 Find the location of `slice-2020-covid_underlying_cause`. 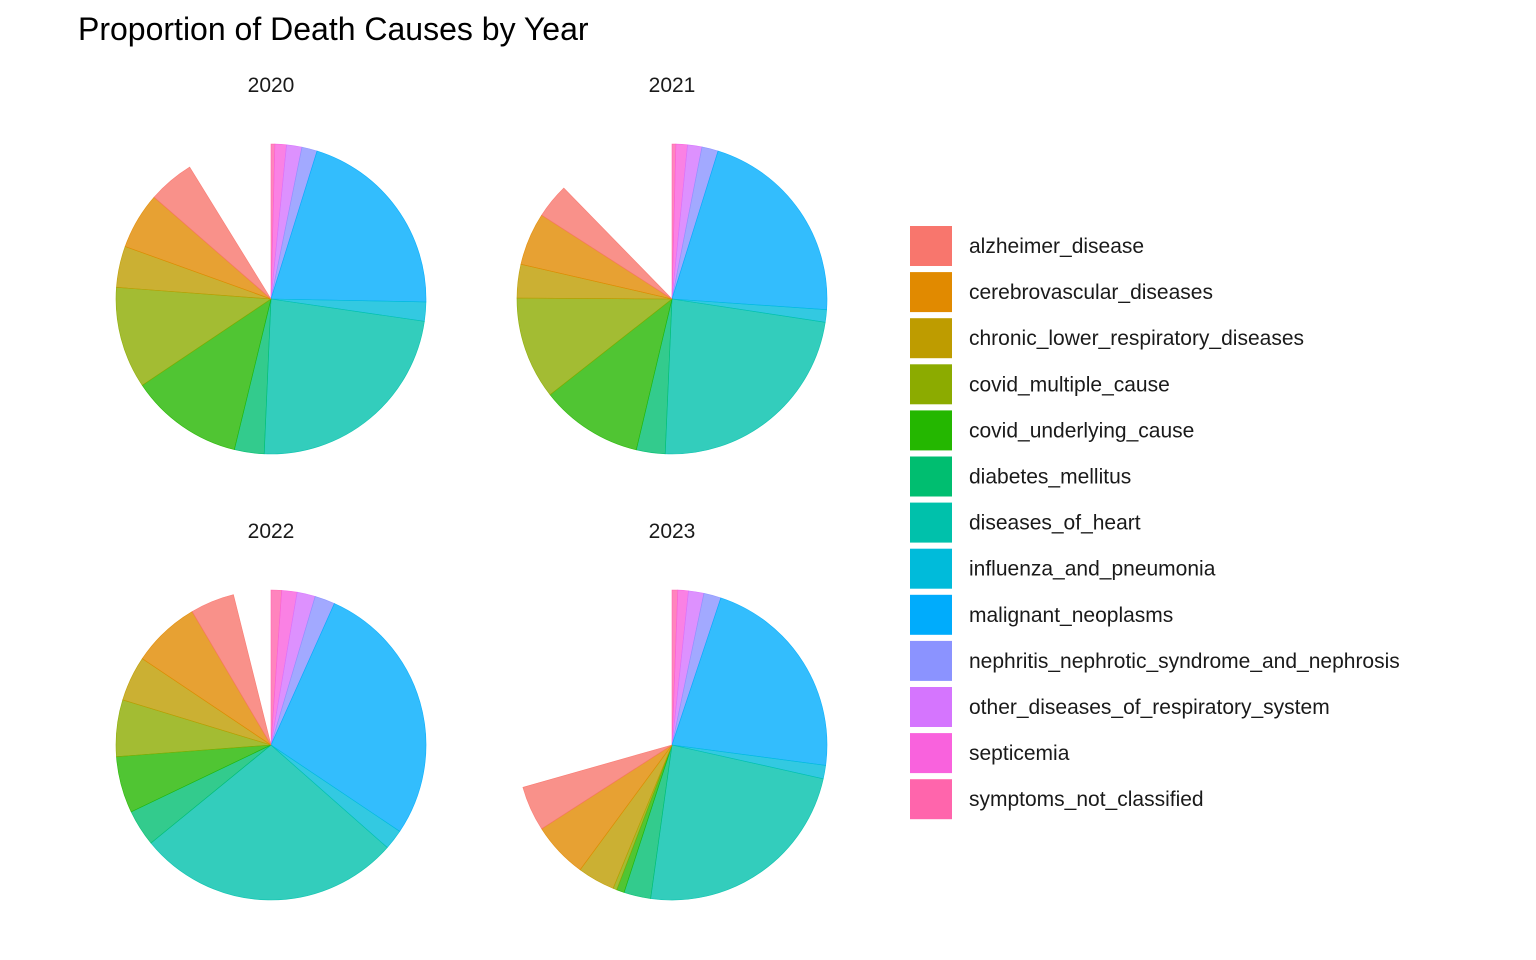

slice-2020-covid_underlying_cause is located at coordinates (206, 374).